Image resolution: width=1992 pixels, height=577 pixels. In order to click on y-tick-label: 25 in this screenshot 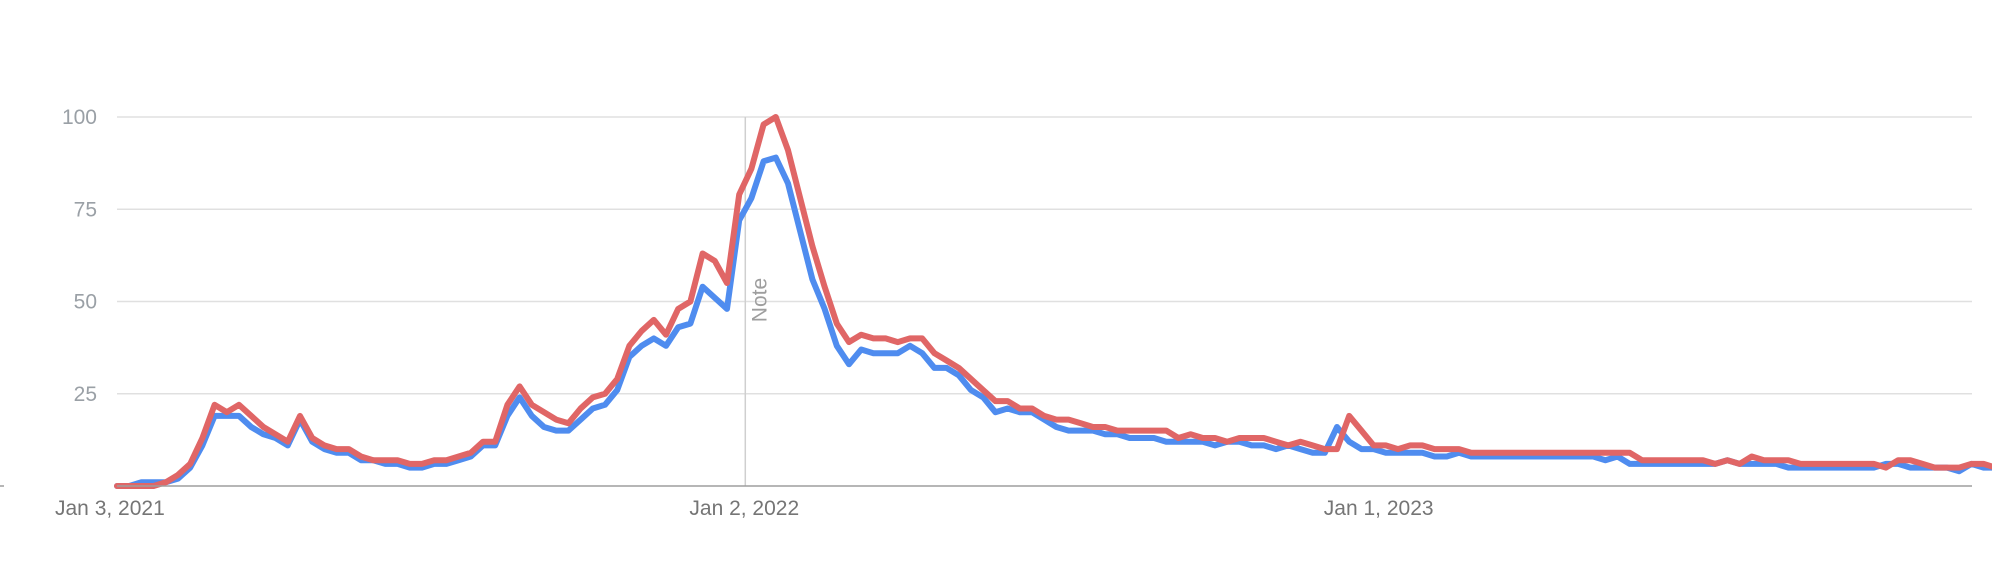, I will do `click(85, 394)`.